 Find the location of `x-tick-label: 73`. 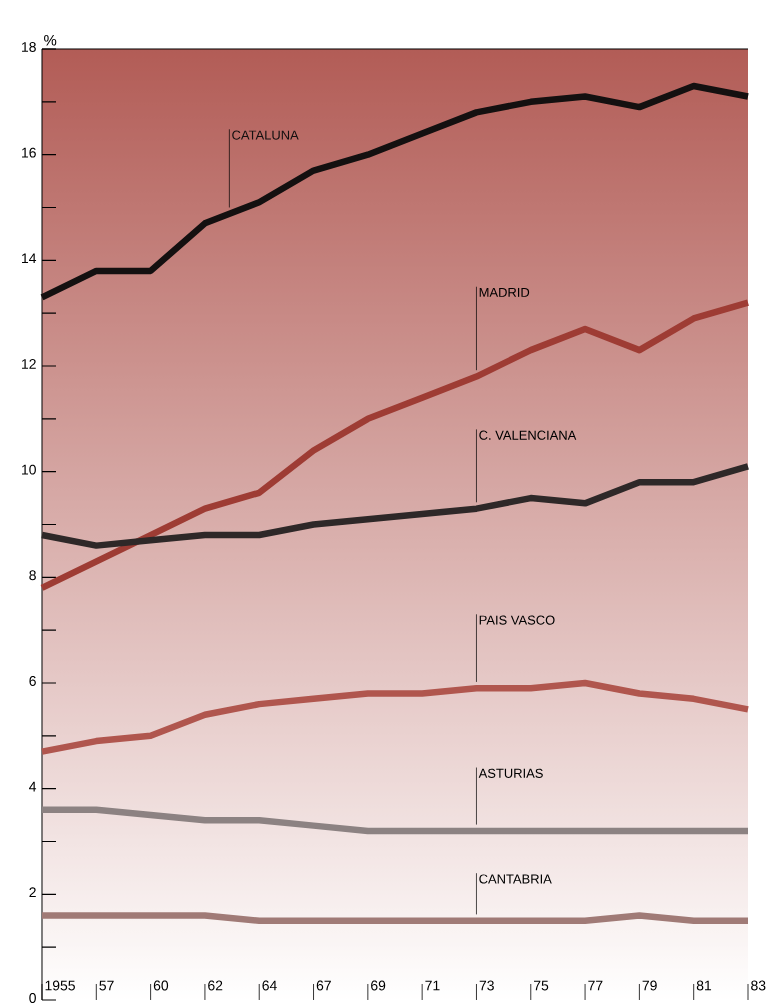

x-tick-label: 73 is located at coordinates (486, 985).